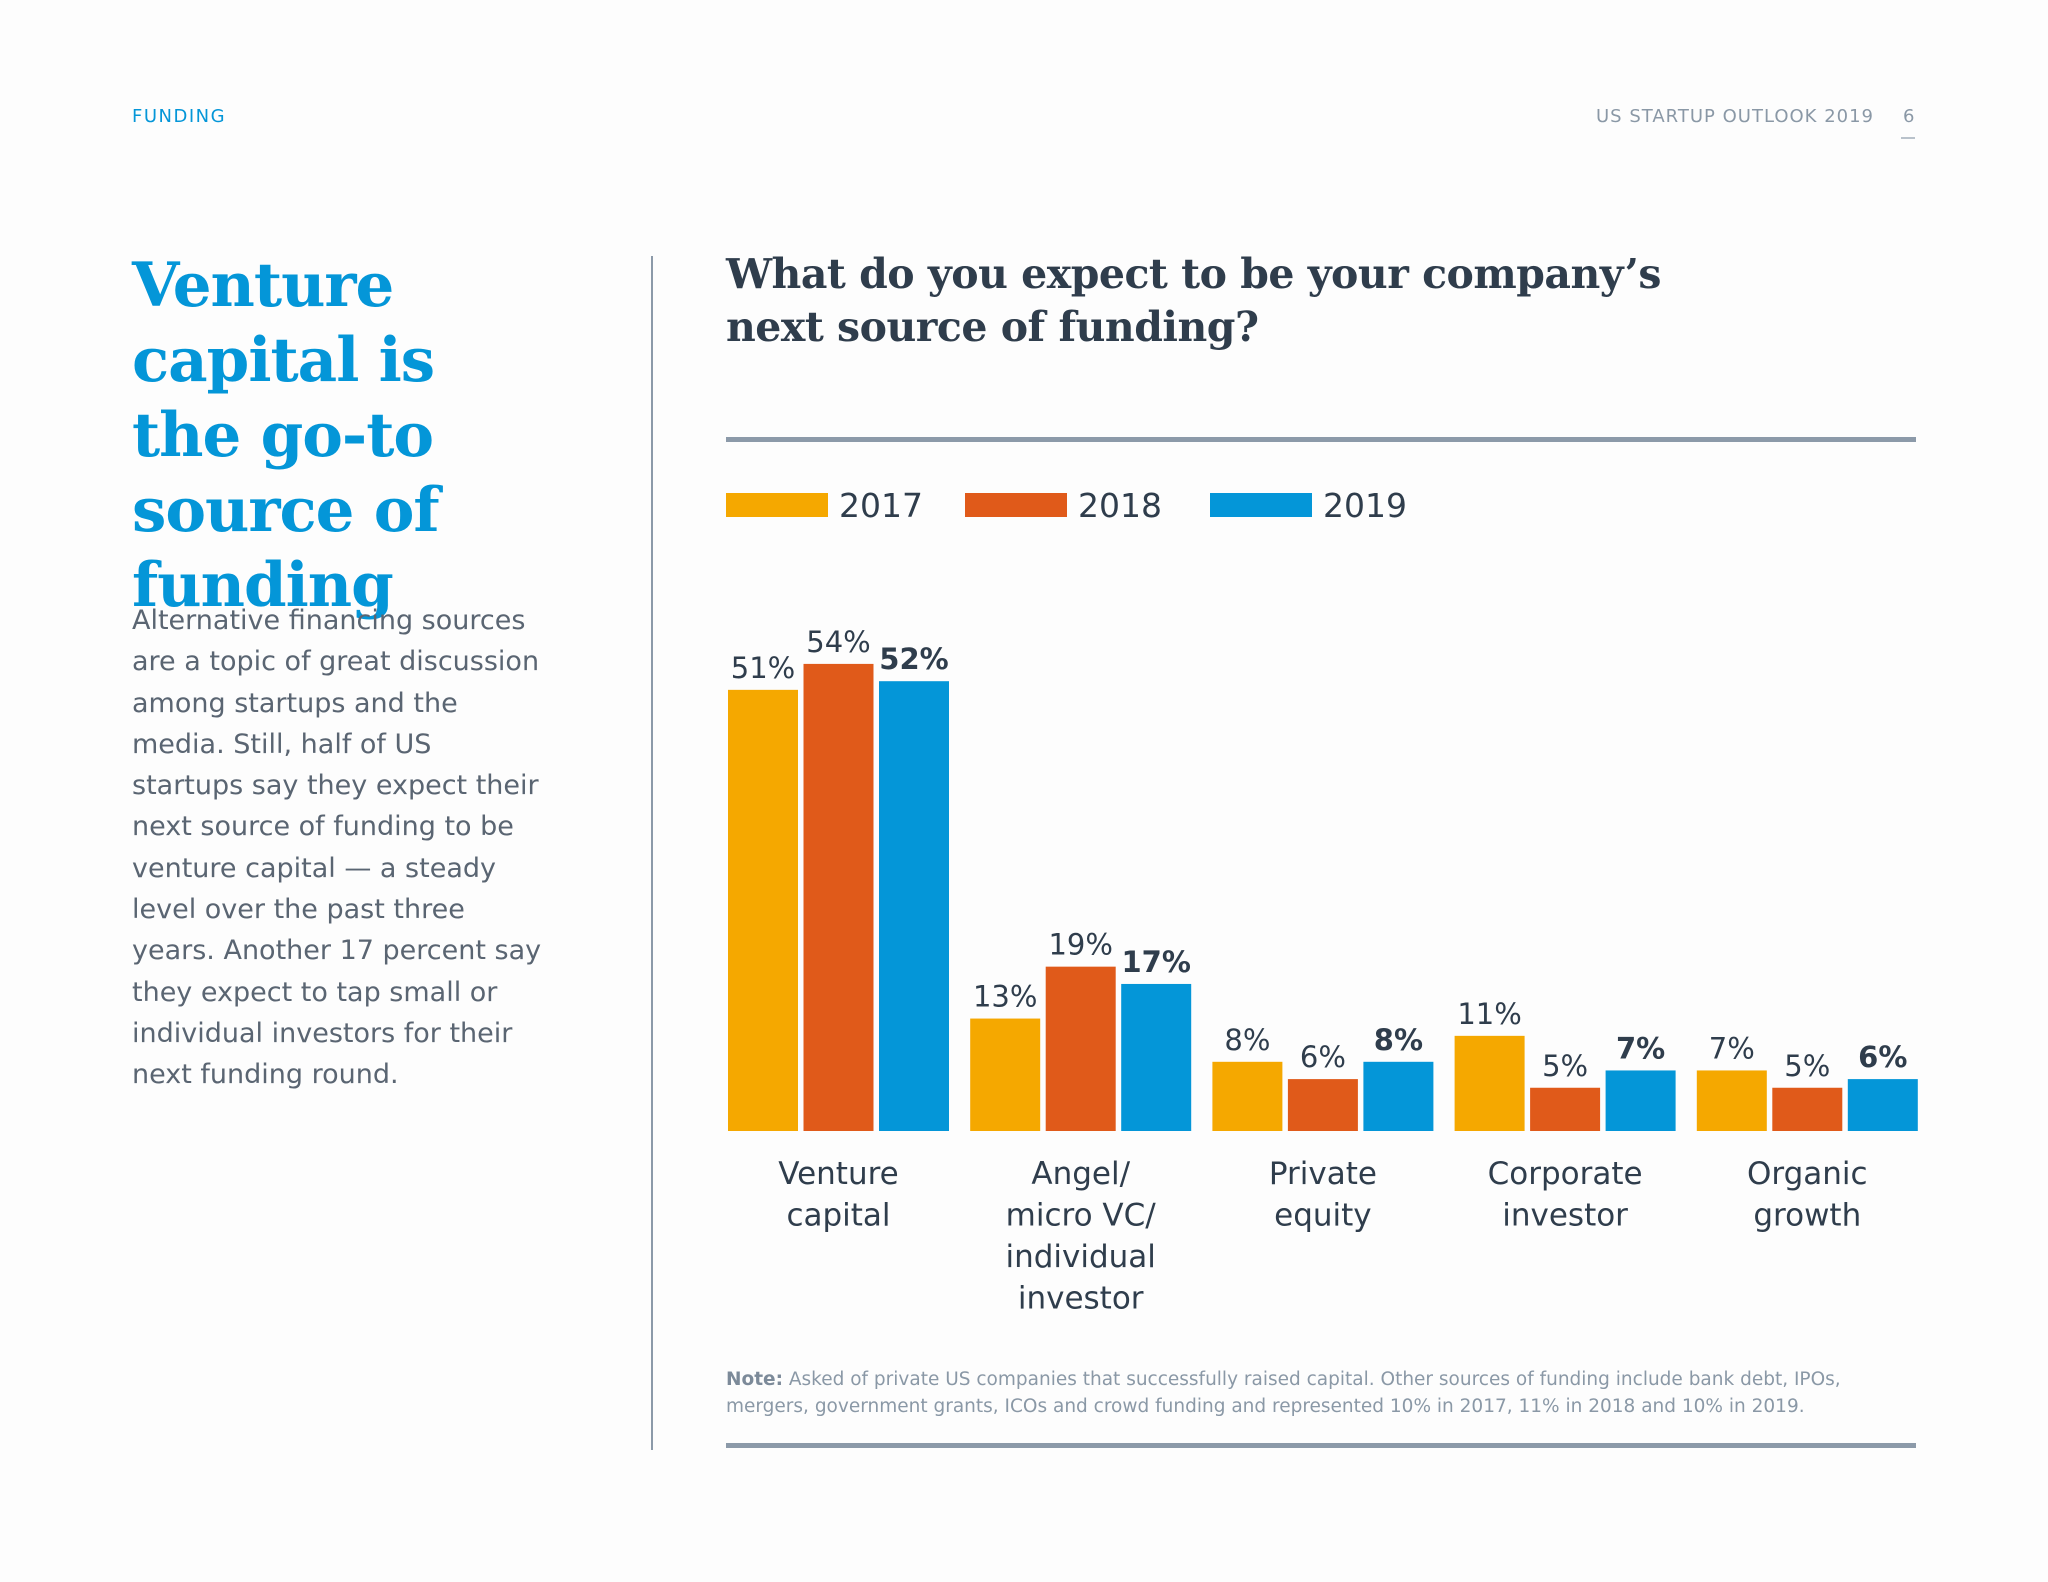 This screenshot has width=2048, height=1582. I want to click on legend-swatch-2019, so click(1261, 505).